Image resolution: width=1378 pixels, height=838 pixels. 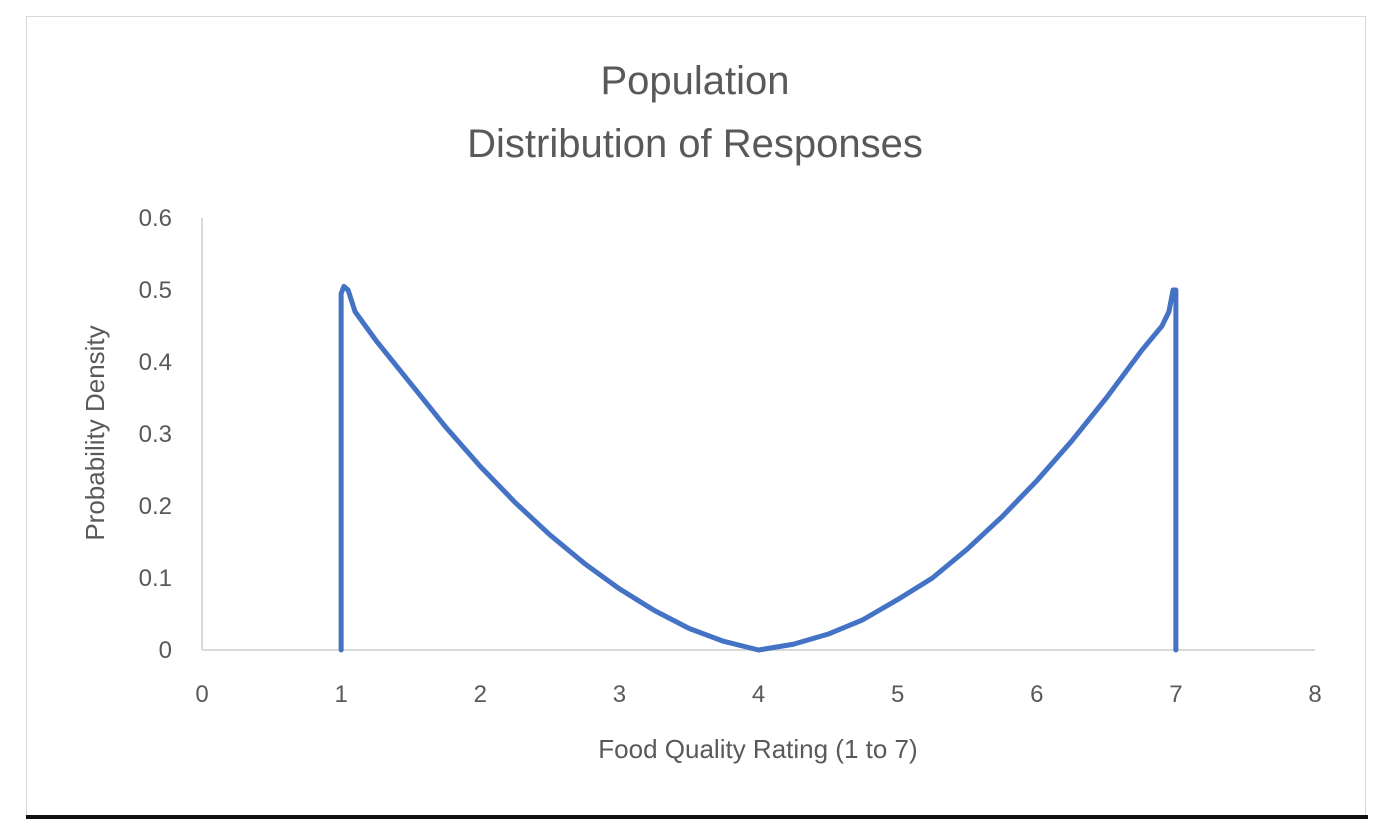 I want to click on x-tick-label: 0, so click(x=201, y=694).